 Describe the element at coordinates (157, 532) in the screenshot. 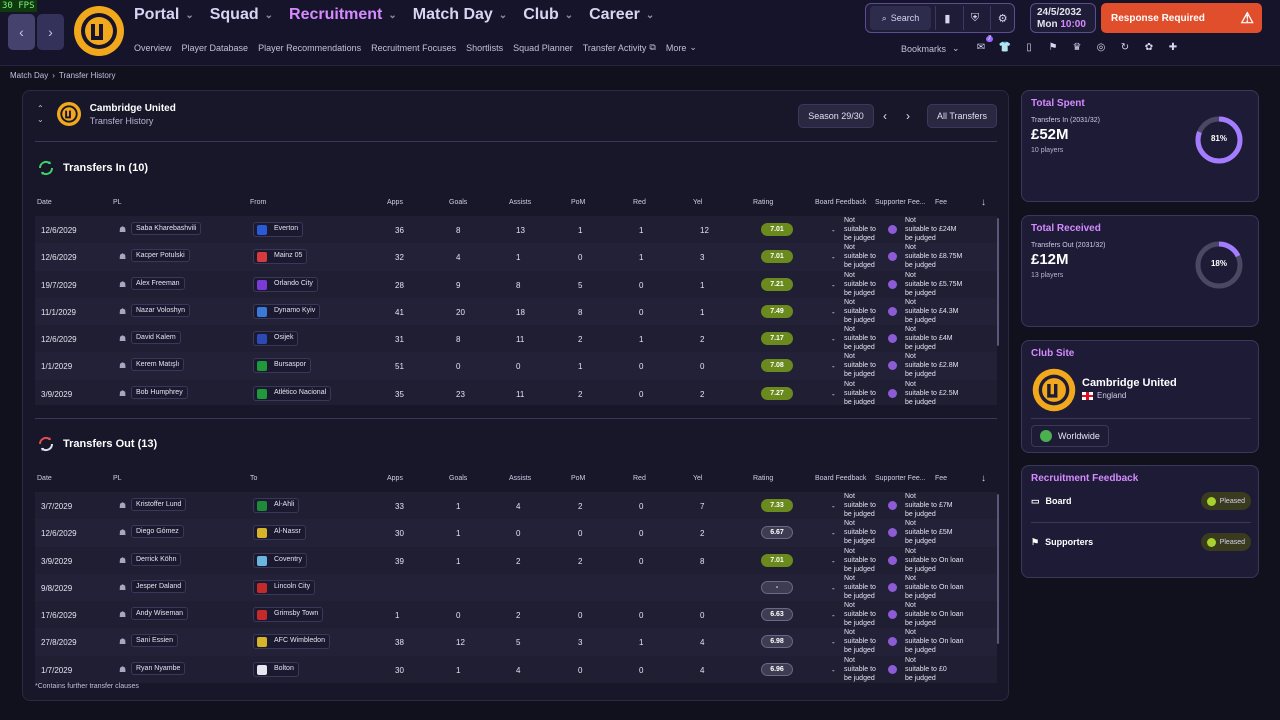

I see `player-name: Diego Gómez` at that location.